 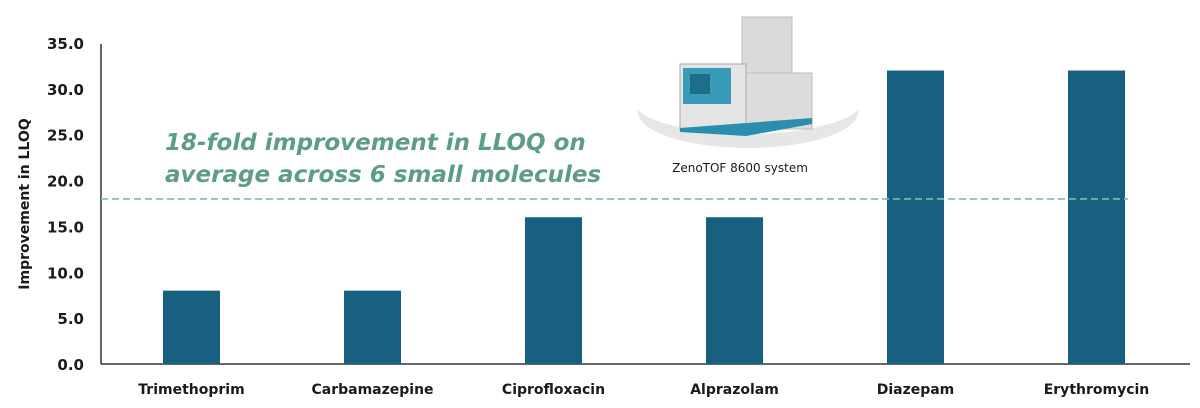 What do you see at coordinates (65, 90) in the screenshot?
I see `y-tick-label: 30.0` at bounding box center [65, 90].